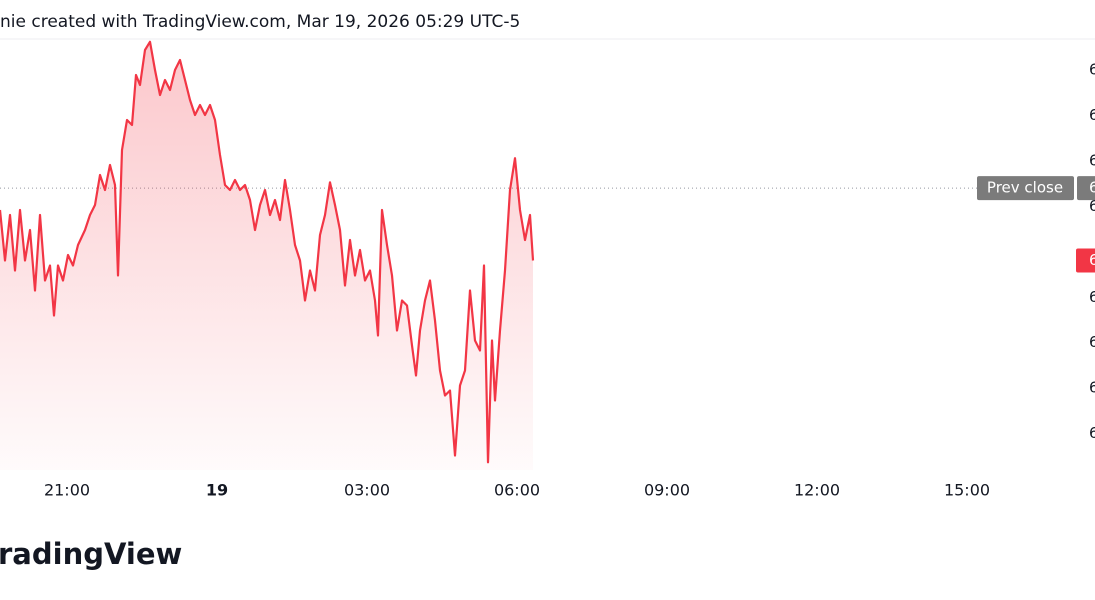  Describe the element at coordinates (967, 490) in the screenshot. I see `x-tick-label: 15:00` at that location.